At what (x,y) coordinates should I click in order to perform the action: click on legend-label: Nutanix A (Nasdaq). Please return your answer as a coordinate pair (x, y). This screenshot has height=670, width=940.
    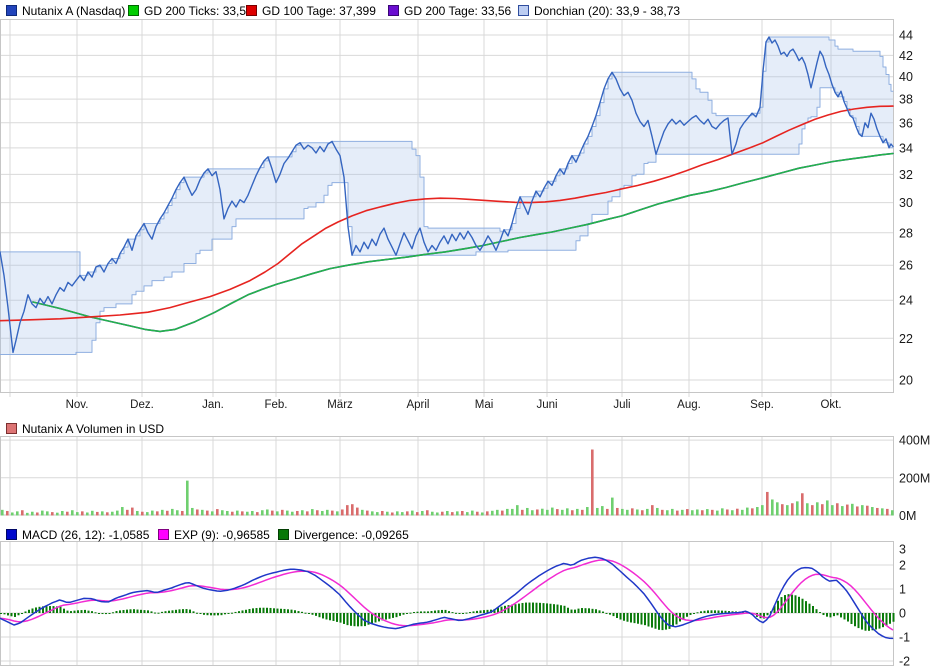
    Looking at the image, I should click on (74, 11).